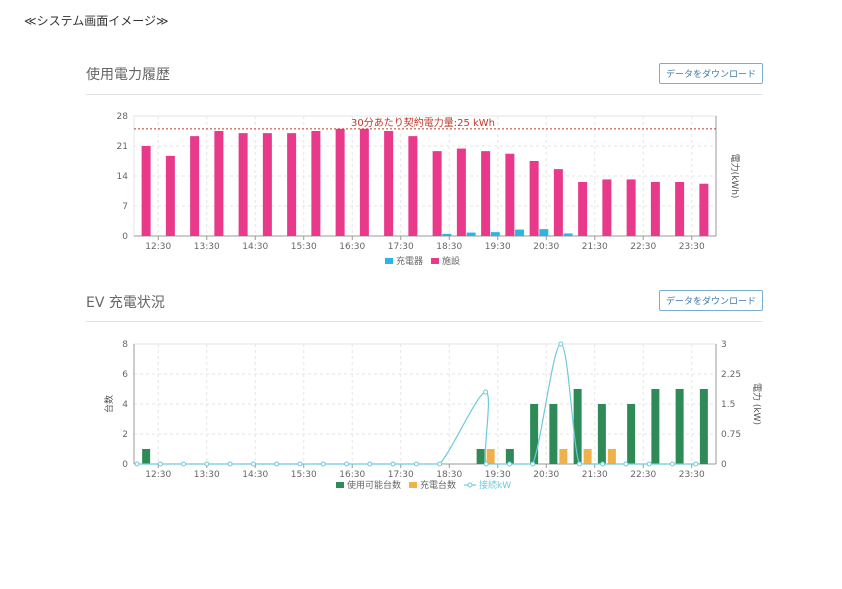 The height and width of the screenshot is (589, 842). What do you see at coordinates (449, 247) in the screenshot?
I see `x-tick-label: 18:30` at bounding box center [449, 247].